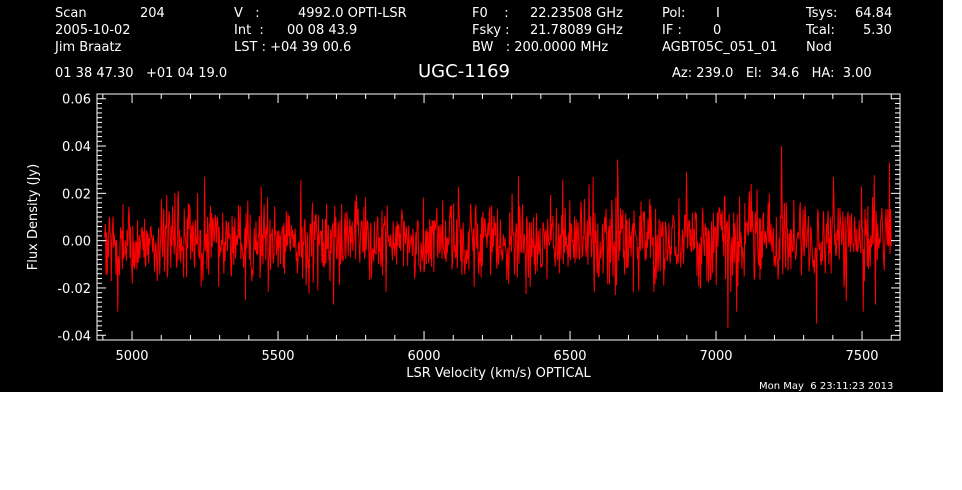  Describe the element at coordinates (861, 356) in the screenshot. I see `x-tick-label: 7500` at that location.